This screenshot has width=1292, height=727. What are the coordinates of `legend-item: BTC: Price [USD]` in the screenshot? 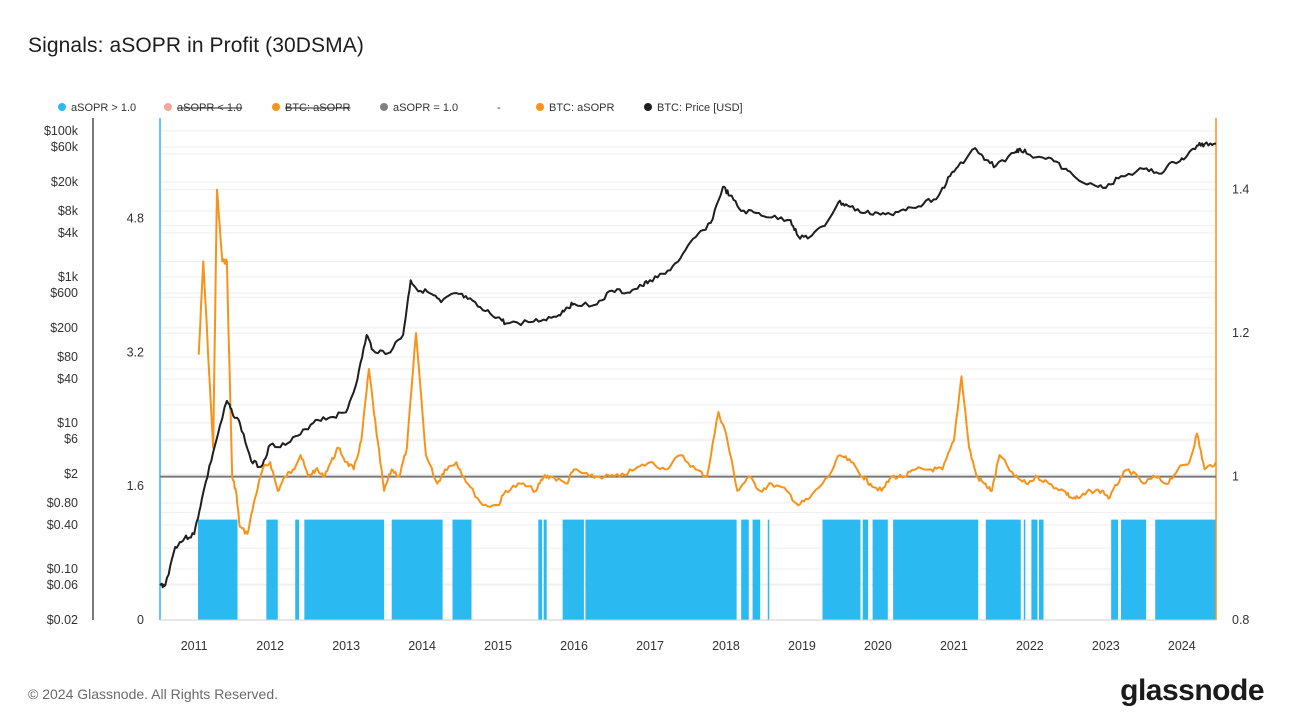 It's located at (693, 108).